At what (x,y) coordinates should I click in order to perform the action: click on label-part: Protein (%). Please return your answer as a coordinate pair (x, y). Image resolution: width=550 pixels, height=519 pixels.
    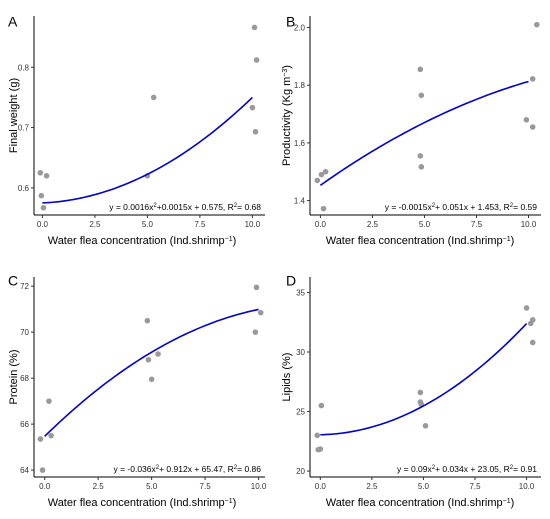
    Looking at the image, I should click on (14, 376).